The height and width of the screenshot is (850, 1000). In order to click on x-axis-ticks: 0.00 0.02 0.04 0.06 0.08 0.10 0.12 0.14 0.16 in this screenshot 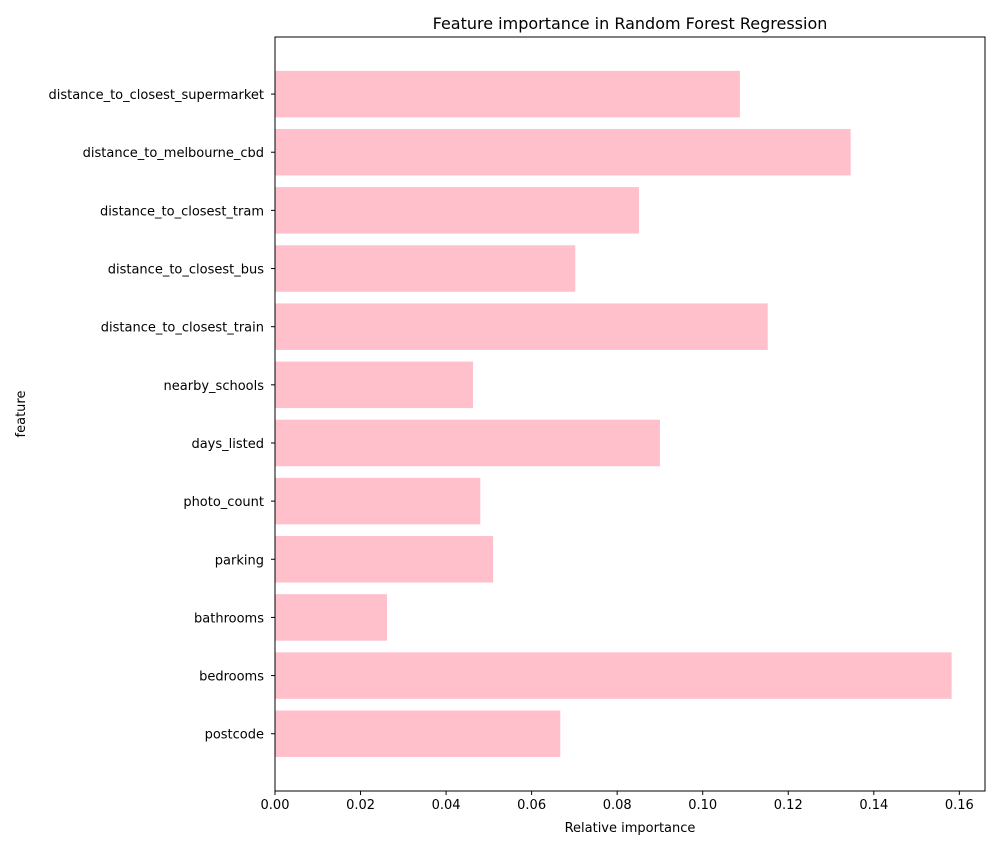, I will do `click(617, 802)`.